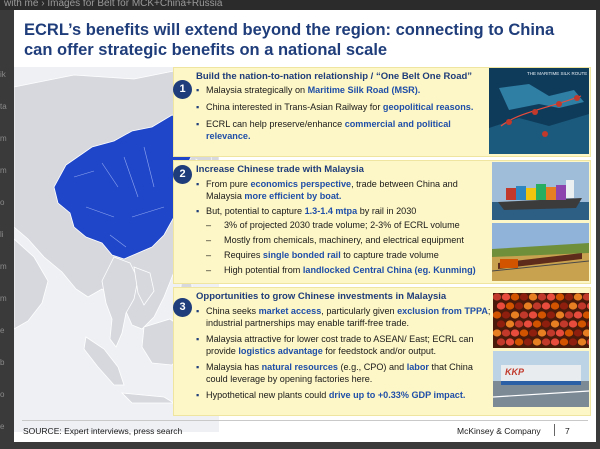 This screenshot has height=449, width=600. I want to click on cargo-ship-photo, so click(540, 191).